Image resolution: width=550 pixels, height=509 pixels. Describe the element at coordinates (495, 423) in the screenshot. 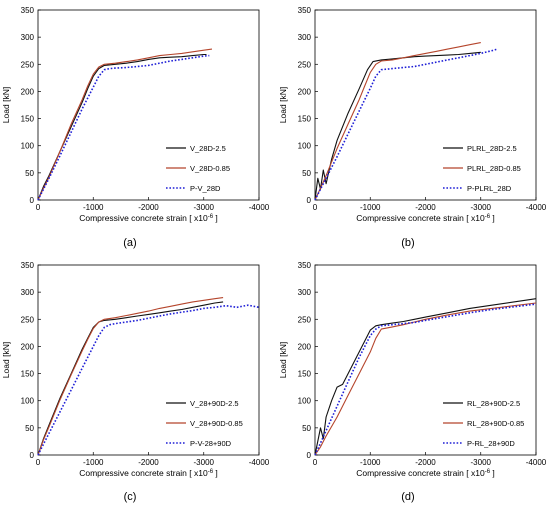

I see `legend-label: RL_28+90D-0.85` at that location.